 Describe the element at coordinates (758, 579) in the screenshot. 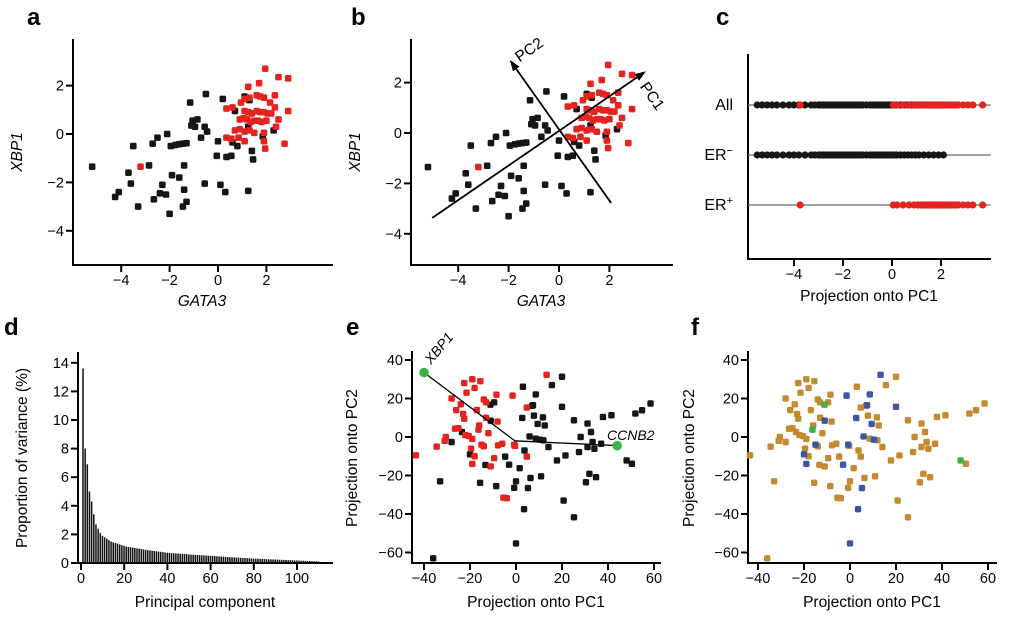

I see `x-tick-label: −40` at that location.